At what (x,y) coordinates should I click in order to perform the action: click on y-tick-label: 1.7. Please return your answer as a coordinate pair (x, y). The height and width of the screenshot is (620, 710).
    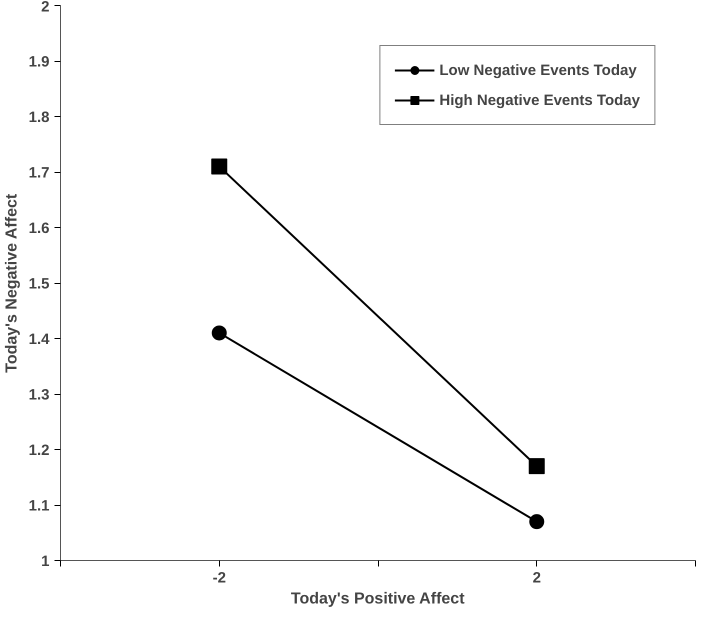
    Looking at the image, I should click on (39, 173).